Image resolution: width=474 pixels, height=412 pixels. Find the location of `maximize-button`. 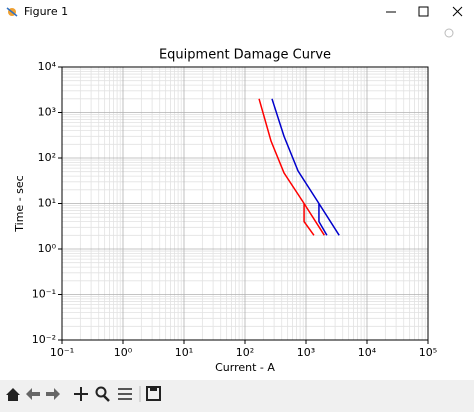

maximize-button is located at coordinates (423, 11).